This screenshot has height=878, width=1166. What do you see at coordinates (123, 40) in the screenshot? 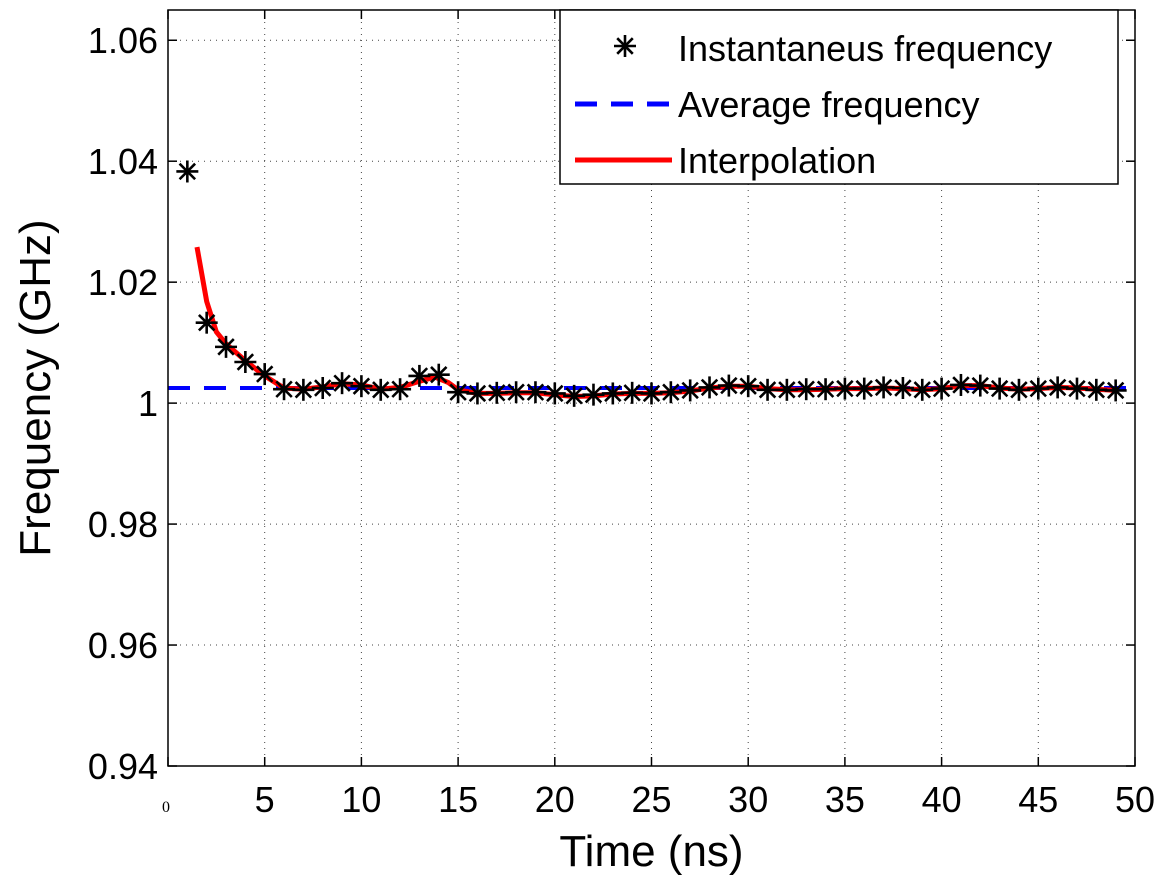
I see `y-tick-label: 1.06` at bounding box center [123, 40].